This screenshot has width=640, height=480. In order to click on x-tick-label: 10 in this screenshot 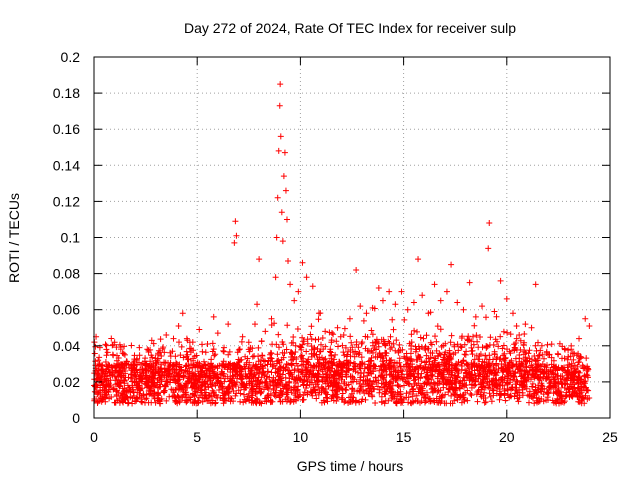, I will do `click(301, 437)`.